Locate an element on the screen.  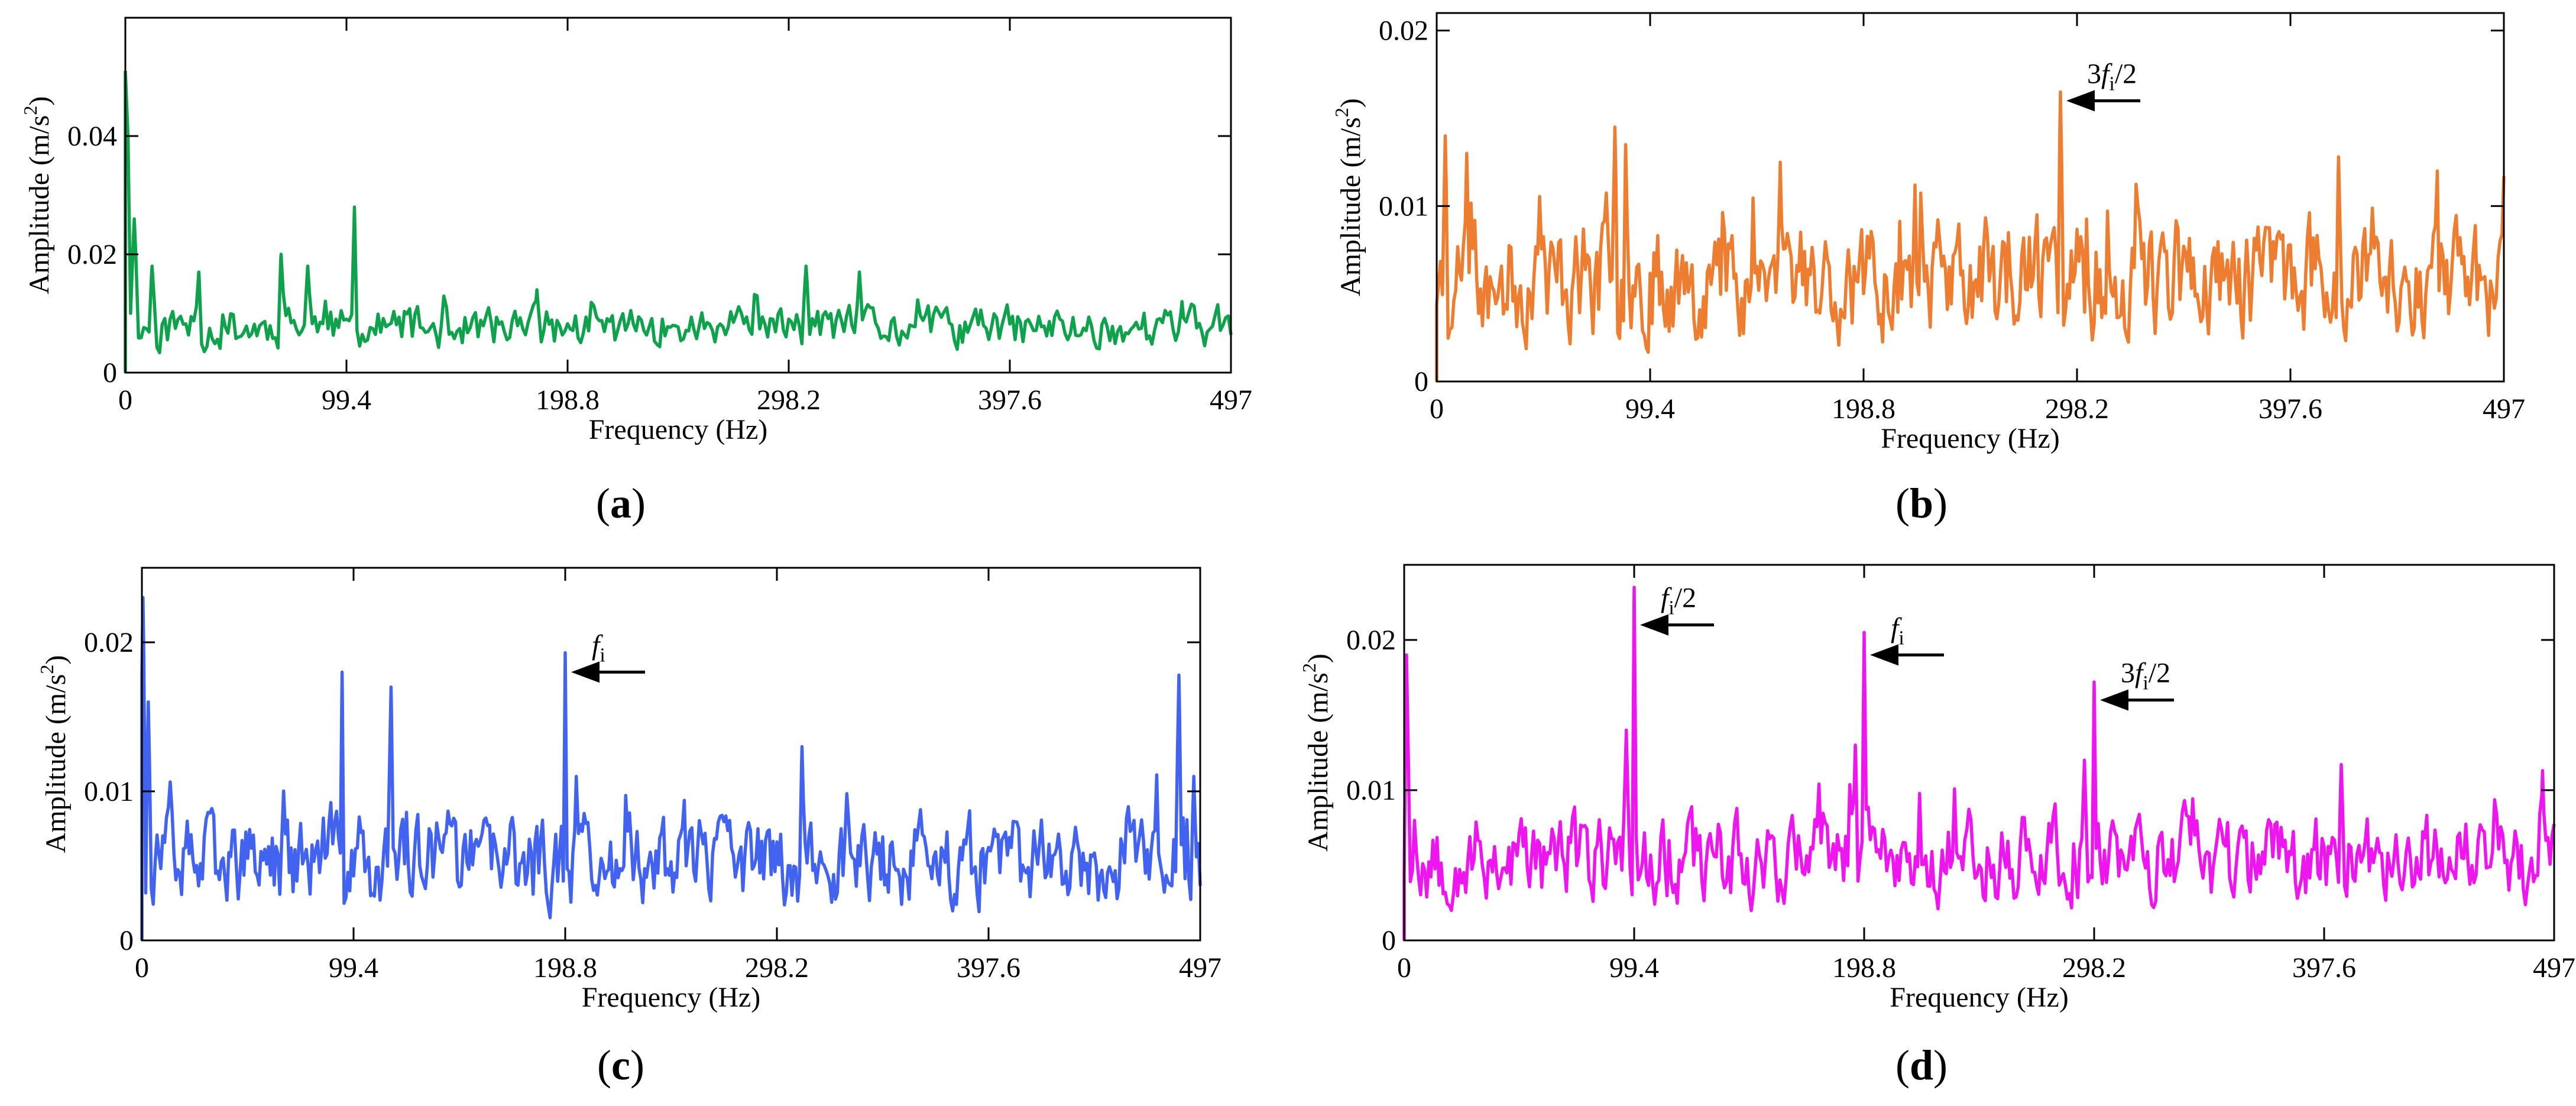
chart-a-ytick-label-0: 0 is located at coordinates (110, 373).